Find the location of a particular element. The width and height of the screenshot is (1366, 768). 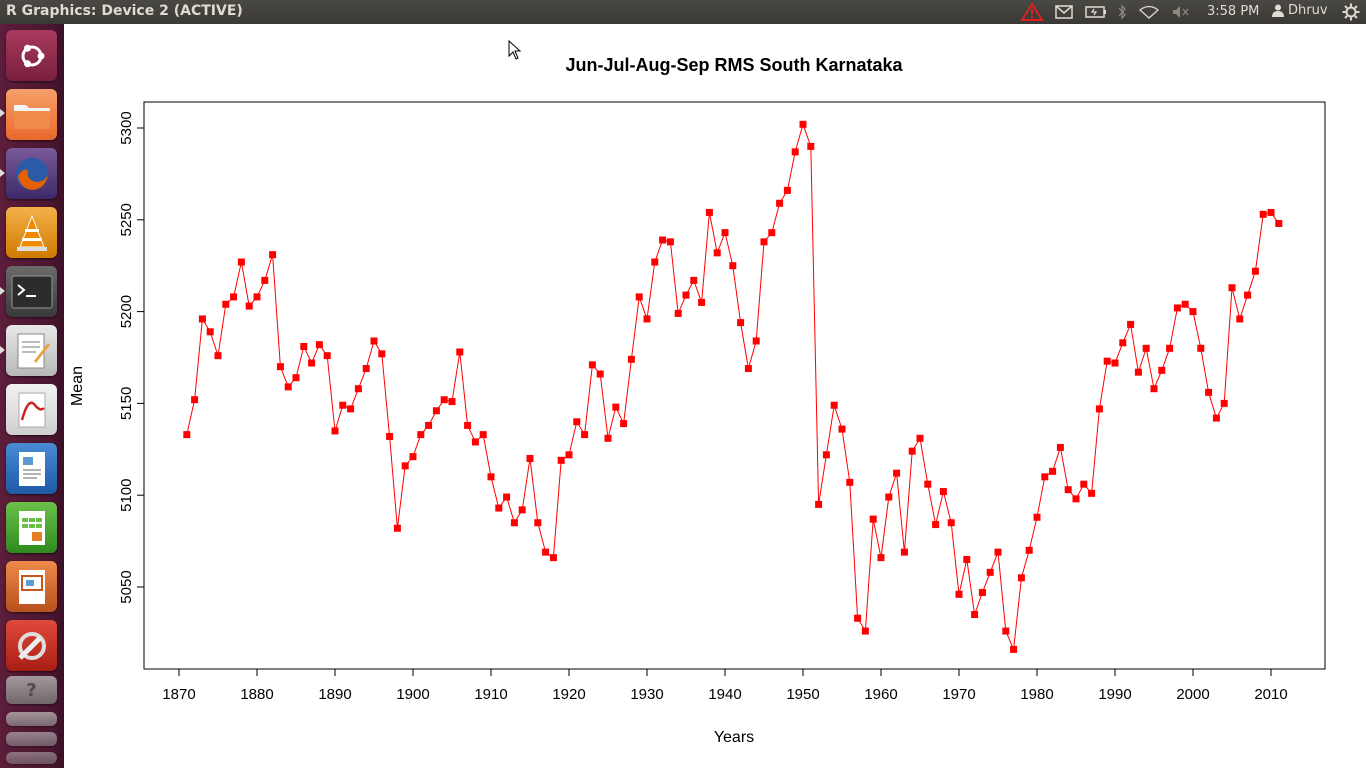

launcher: ? is located at coordinates (32, 396).